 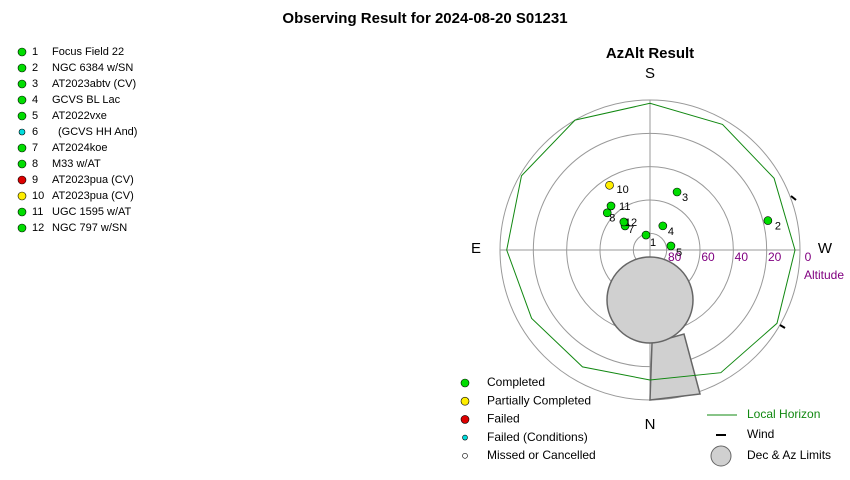 What do you see at coordinates (37, 212) in the screenshot?
I see `list-number: 11` at bounding box center [37, 212].